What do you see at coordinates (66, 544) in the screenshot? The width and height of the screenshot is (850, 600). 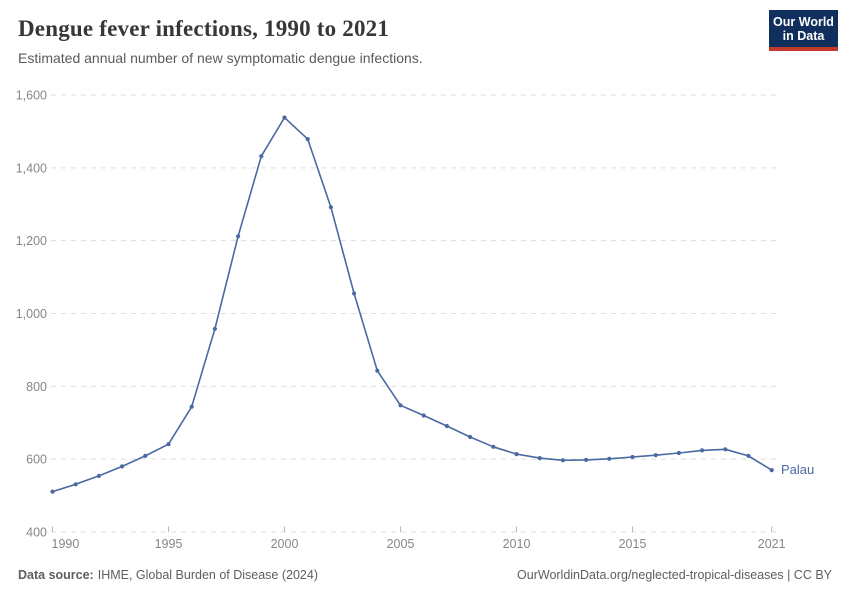 I see `x-axis-label-1990: 1990` at bounding box center [66, 544].